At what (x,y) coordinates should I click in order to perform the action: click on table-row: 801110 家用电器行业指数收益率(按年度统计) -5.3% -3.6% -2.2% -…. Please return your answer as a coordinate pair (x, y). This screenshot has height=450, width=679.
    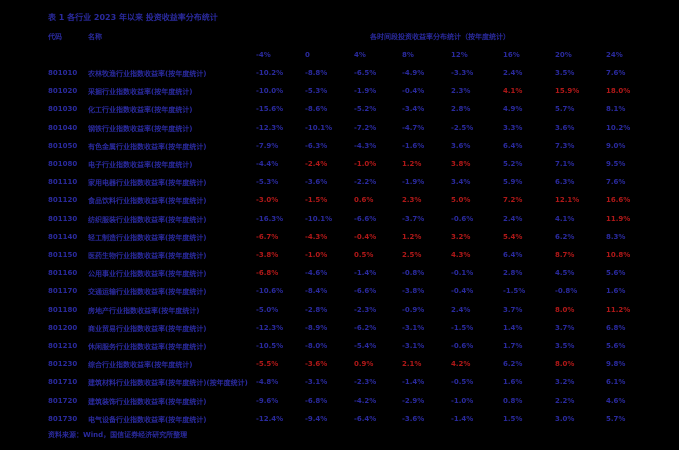
    Looking at the image, I should click on (339, 187).